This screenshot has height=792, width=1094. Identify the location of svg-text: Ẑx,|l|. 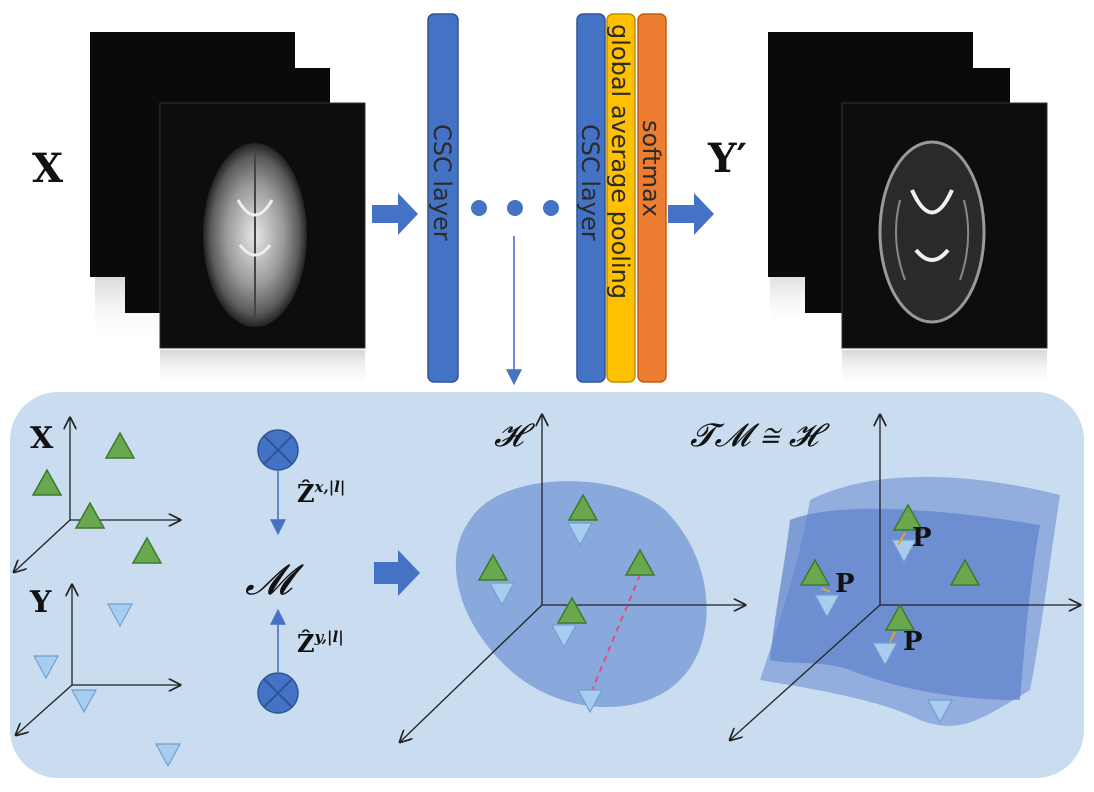
(321, 493).